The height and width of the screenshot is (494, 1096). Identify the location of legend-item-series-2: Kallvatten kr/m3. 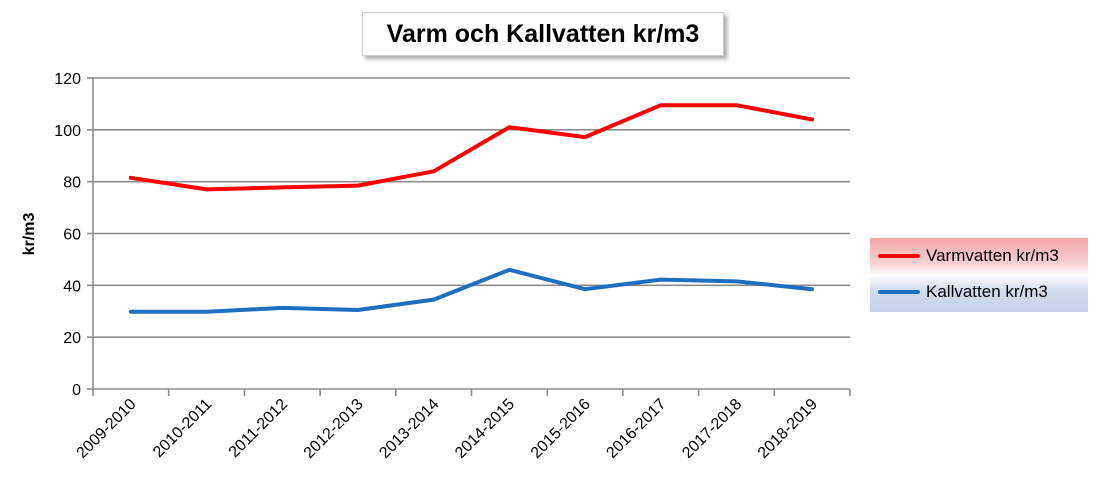
(963, 292).